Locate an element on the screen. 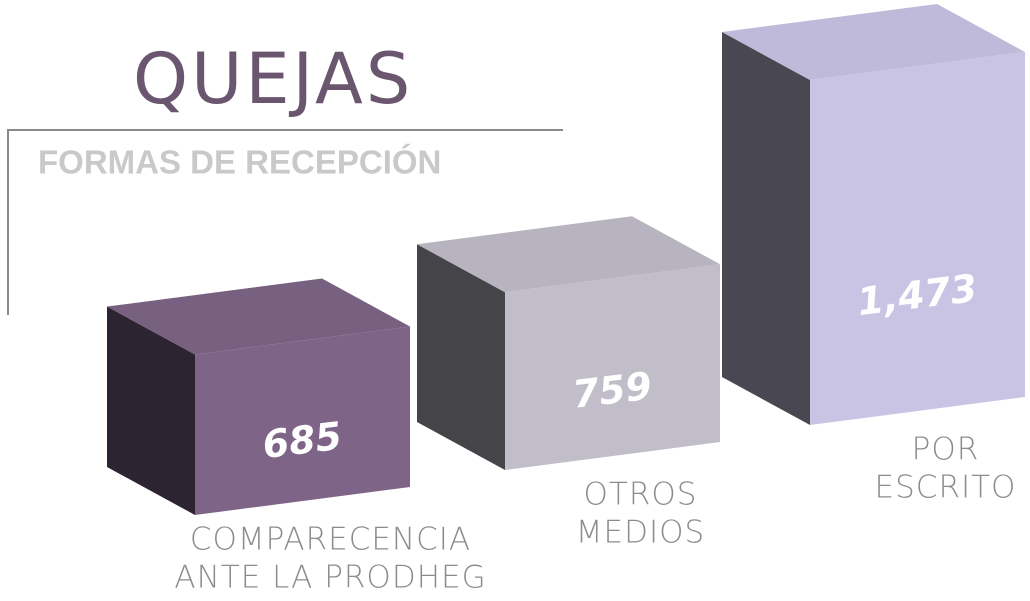 This screenshot has width=1030, height=601. chart-title: QUEJAS is located at coordinates (273, 79).